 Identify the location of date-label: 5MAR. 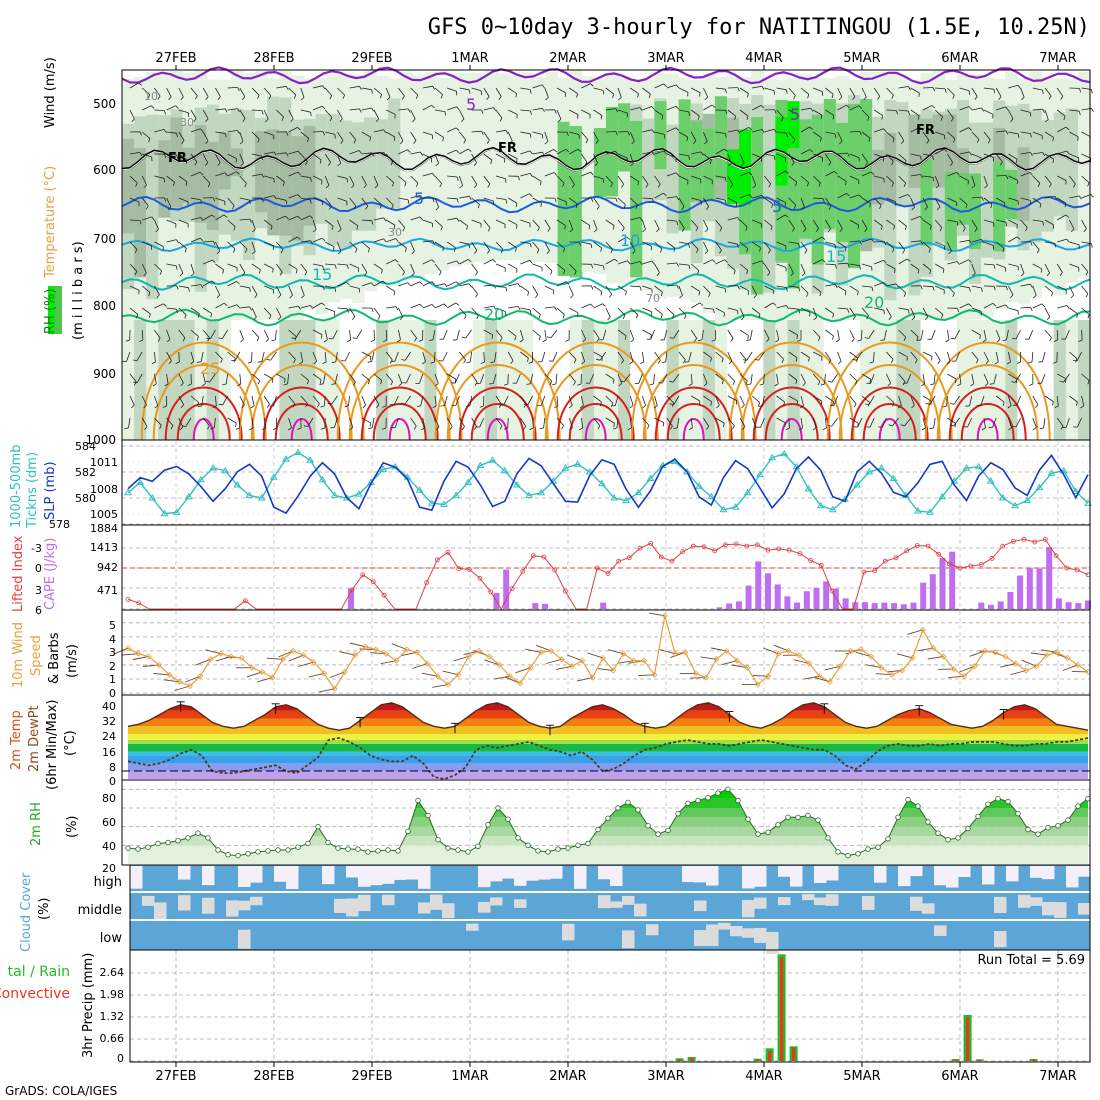
(861, 58).